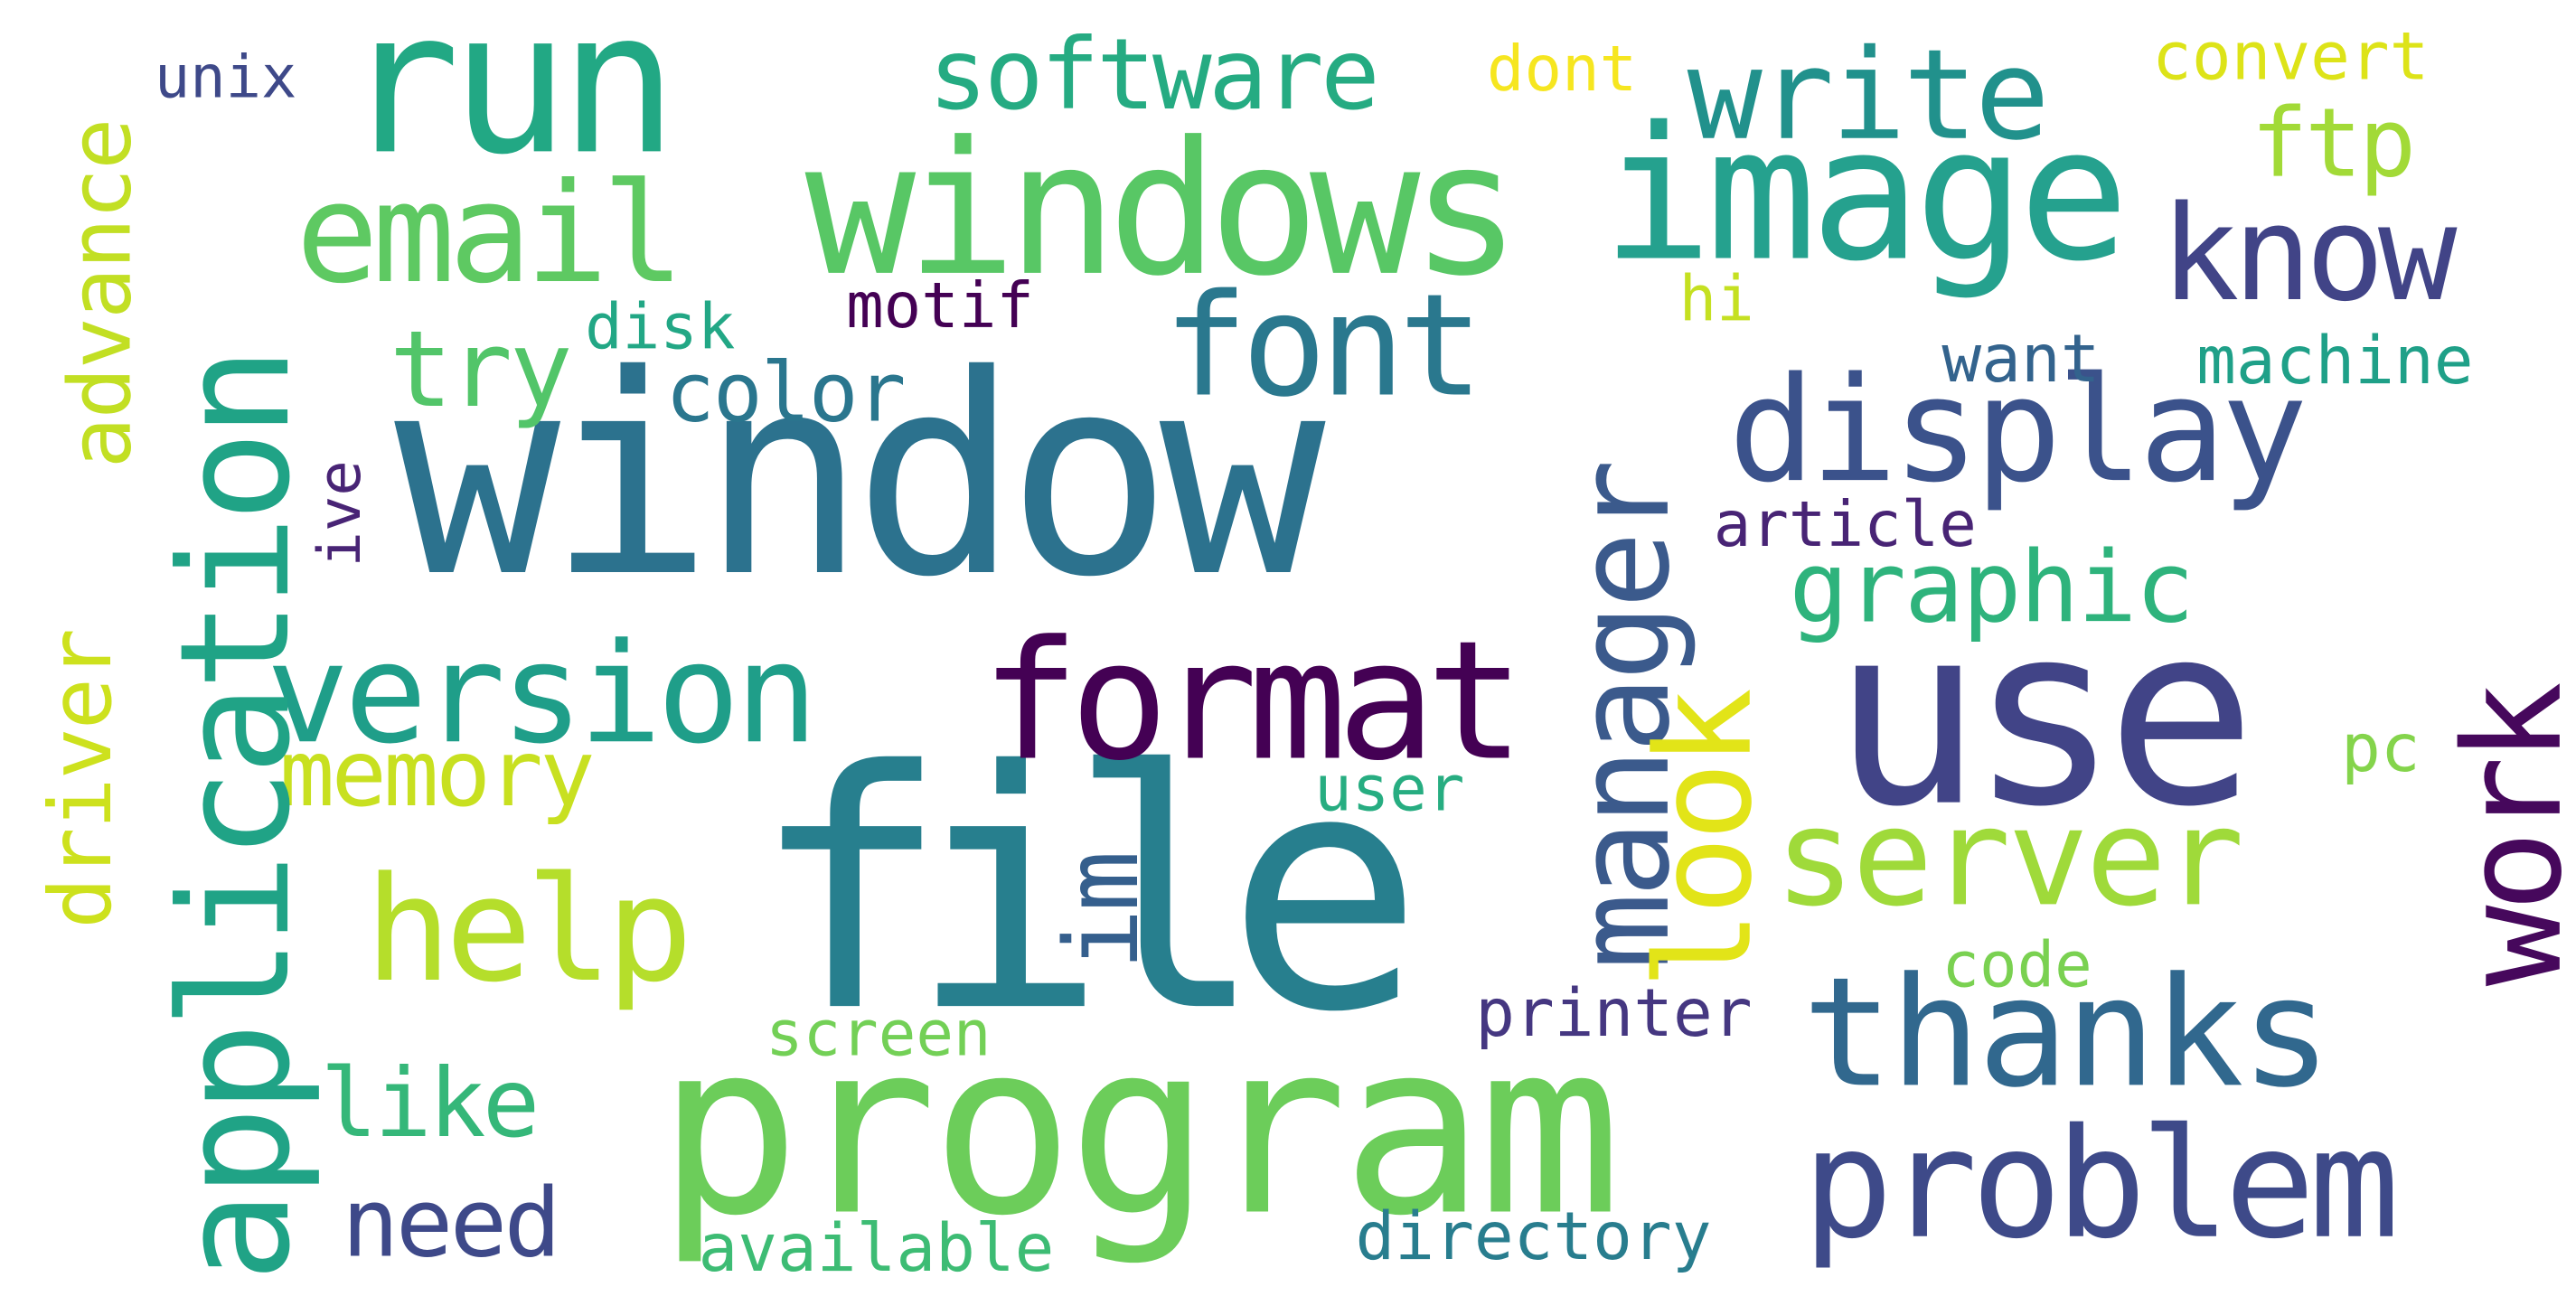  What do you see at coordinates (1139, 1130) in the screenshot?
I see `word-program: program` at bounding box center [1139, 1130].